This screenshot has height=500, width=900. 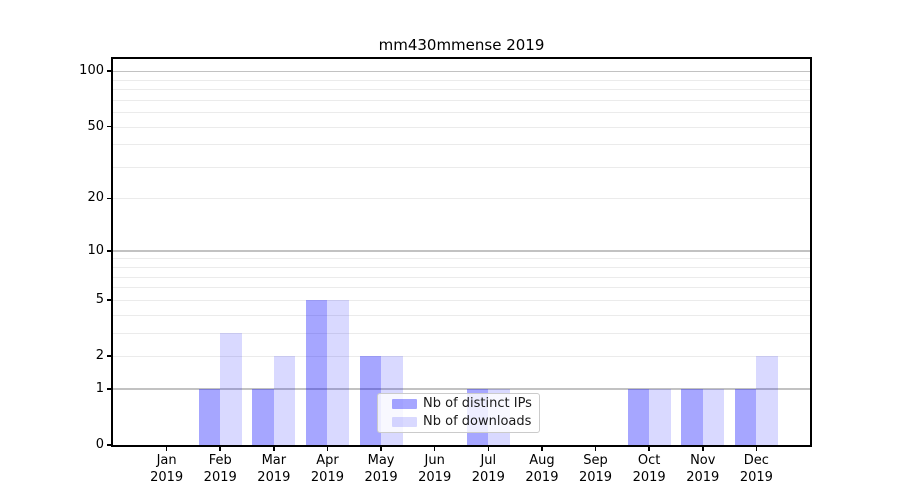 What do you see at coordinates (274, 469) in the screenshot?
I see `x-tick-label-mar: Mar 2019` at bounding box center [274, 469].